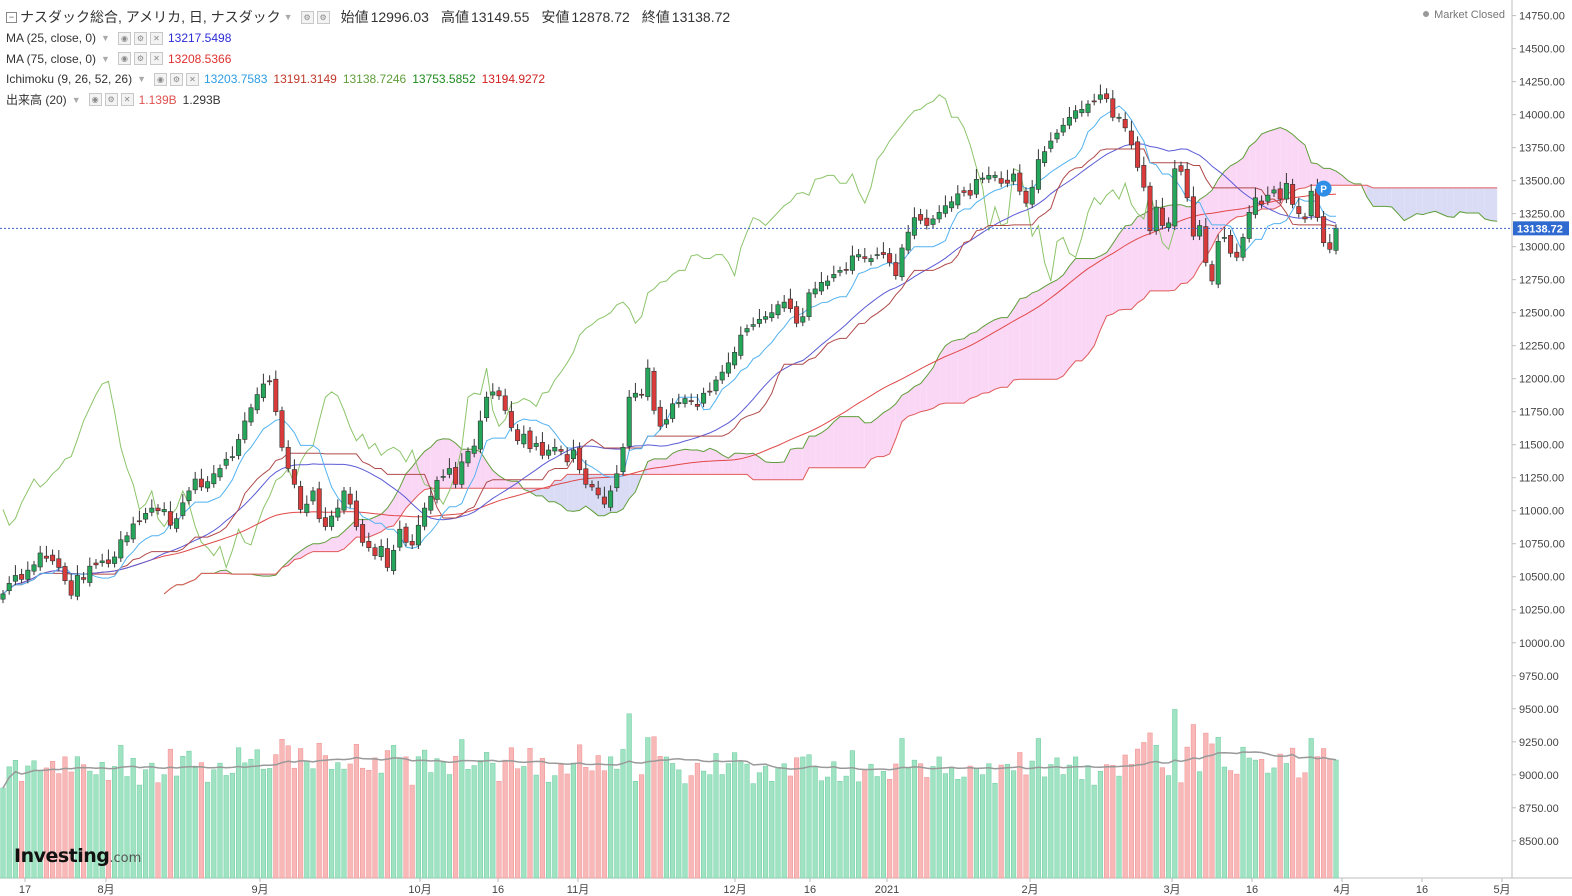 This screenshot has width=1572, height=896. Describe the element at coordinates (51, 38) in the screenshot. I see `indicator-name: MA (25, close, 0)` at that location.